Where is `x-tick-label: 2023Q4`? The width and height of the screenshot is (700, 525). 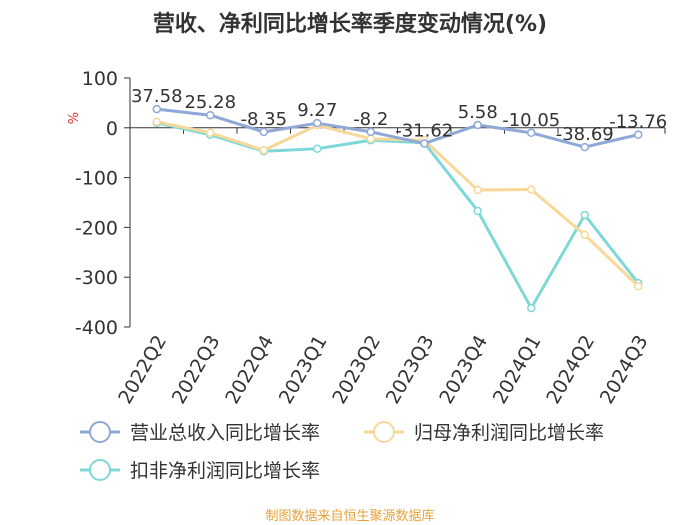 x-tick-label: 2023Q4 is located at coordinates (463, 370).